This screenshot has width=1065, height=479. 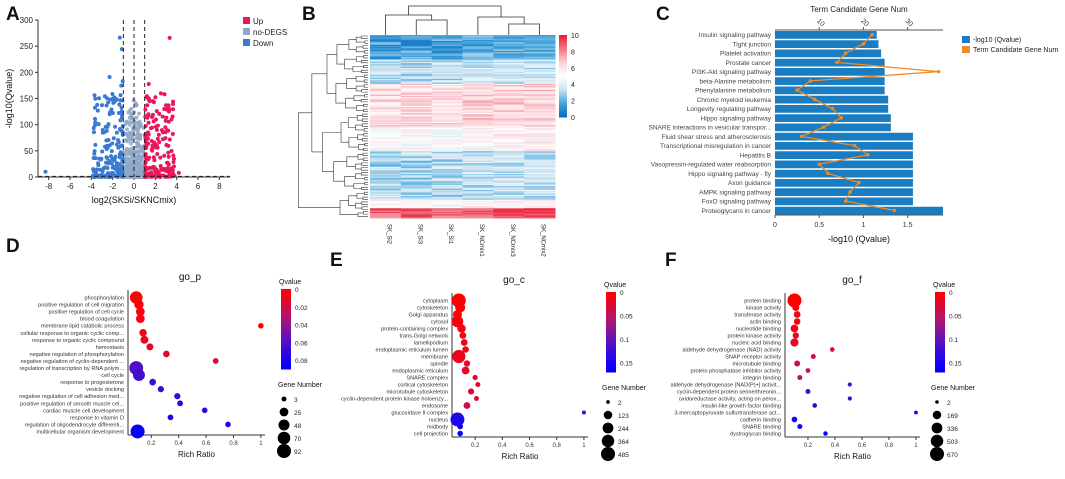 What do you see at coordinates (429, 316) in the screenshot?
I see `term-label: Golgi apparatus` at bounding box center [429, 316].